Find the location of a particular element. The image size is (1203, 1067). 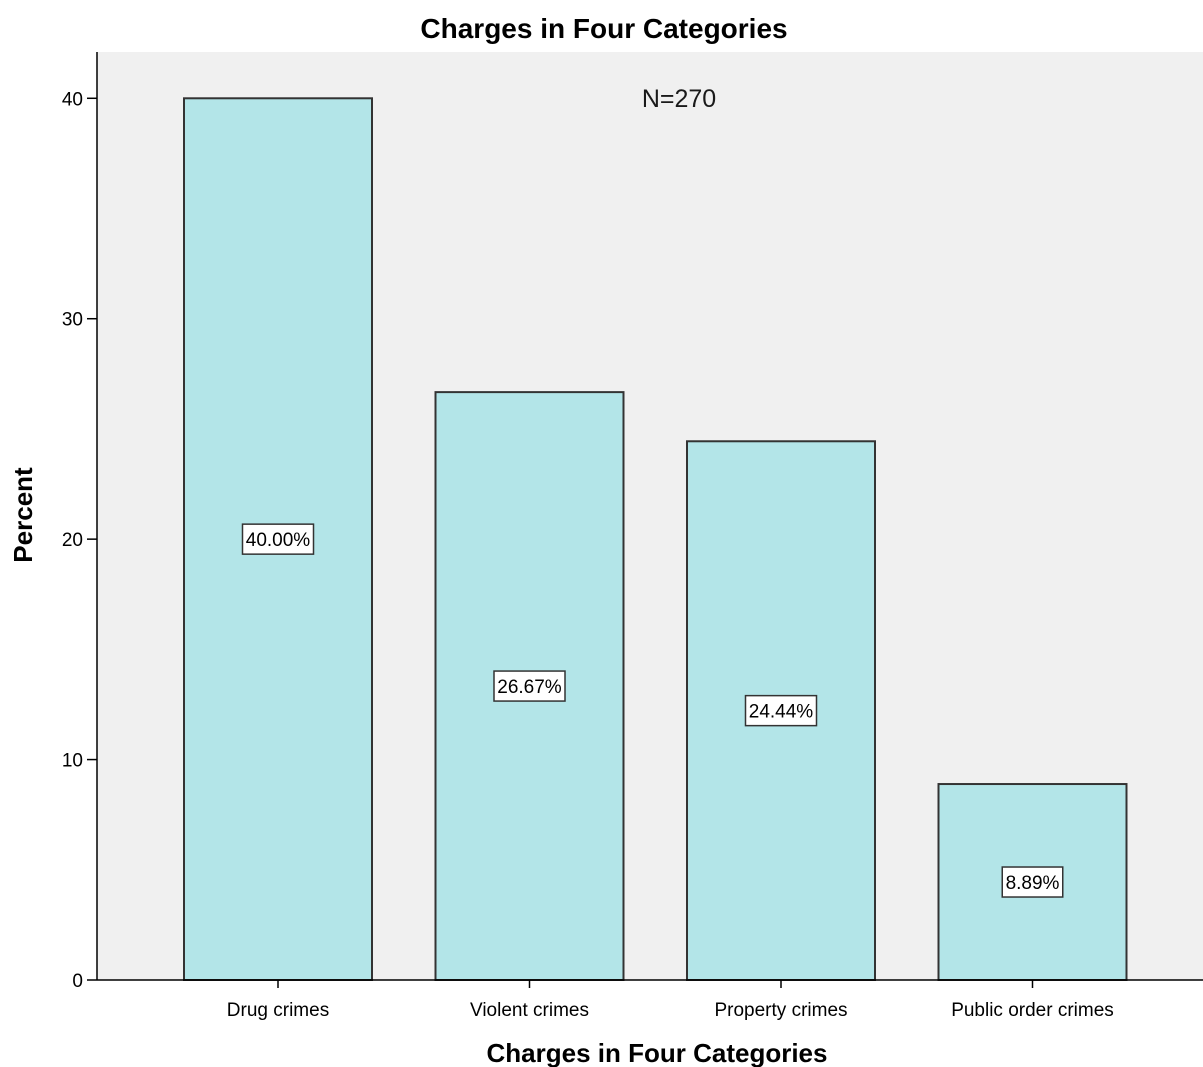

y-tick-label-3: 30 is located at coordinates (72, 320).